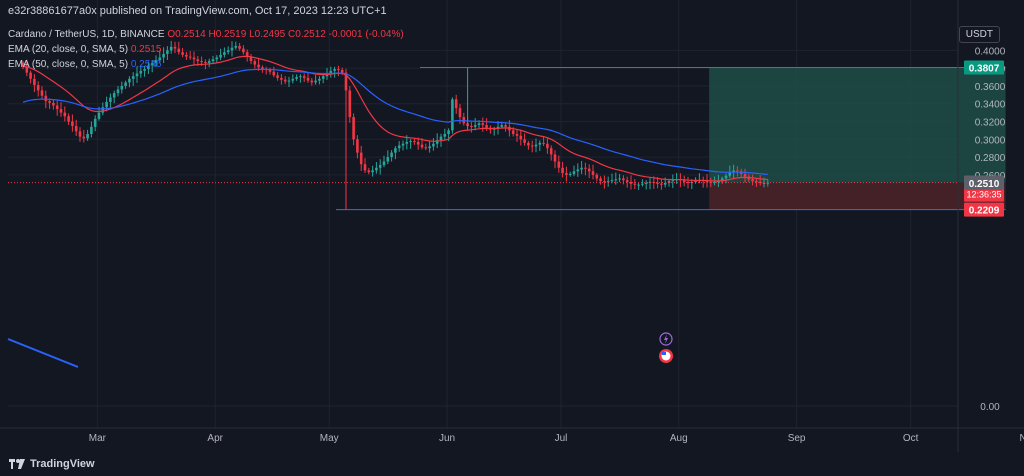 The height and width of the screenshot is (476, 1024). I want to click on tradingview-logo: TradingView, so click(51, 464).